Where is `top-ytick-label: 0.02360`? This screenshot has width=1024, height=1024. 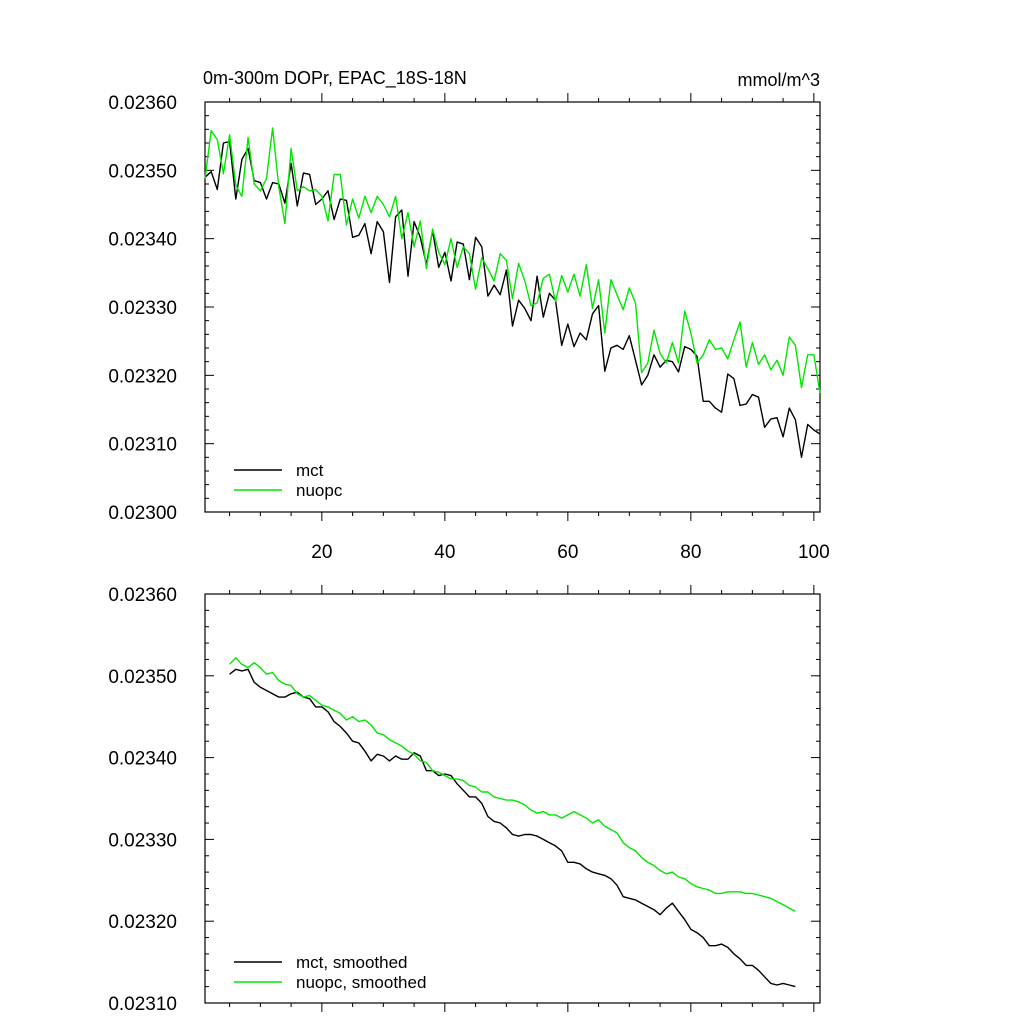
top-ytick-label: 0.02360 is located at coordinates (142, 103).